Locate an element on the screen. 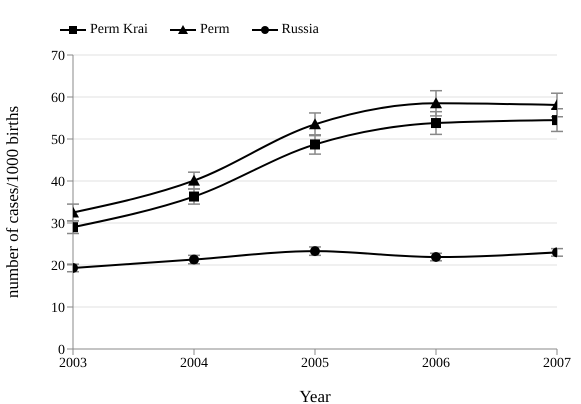  y-tick-label: 30 is located at coordinates (58, 224).